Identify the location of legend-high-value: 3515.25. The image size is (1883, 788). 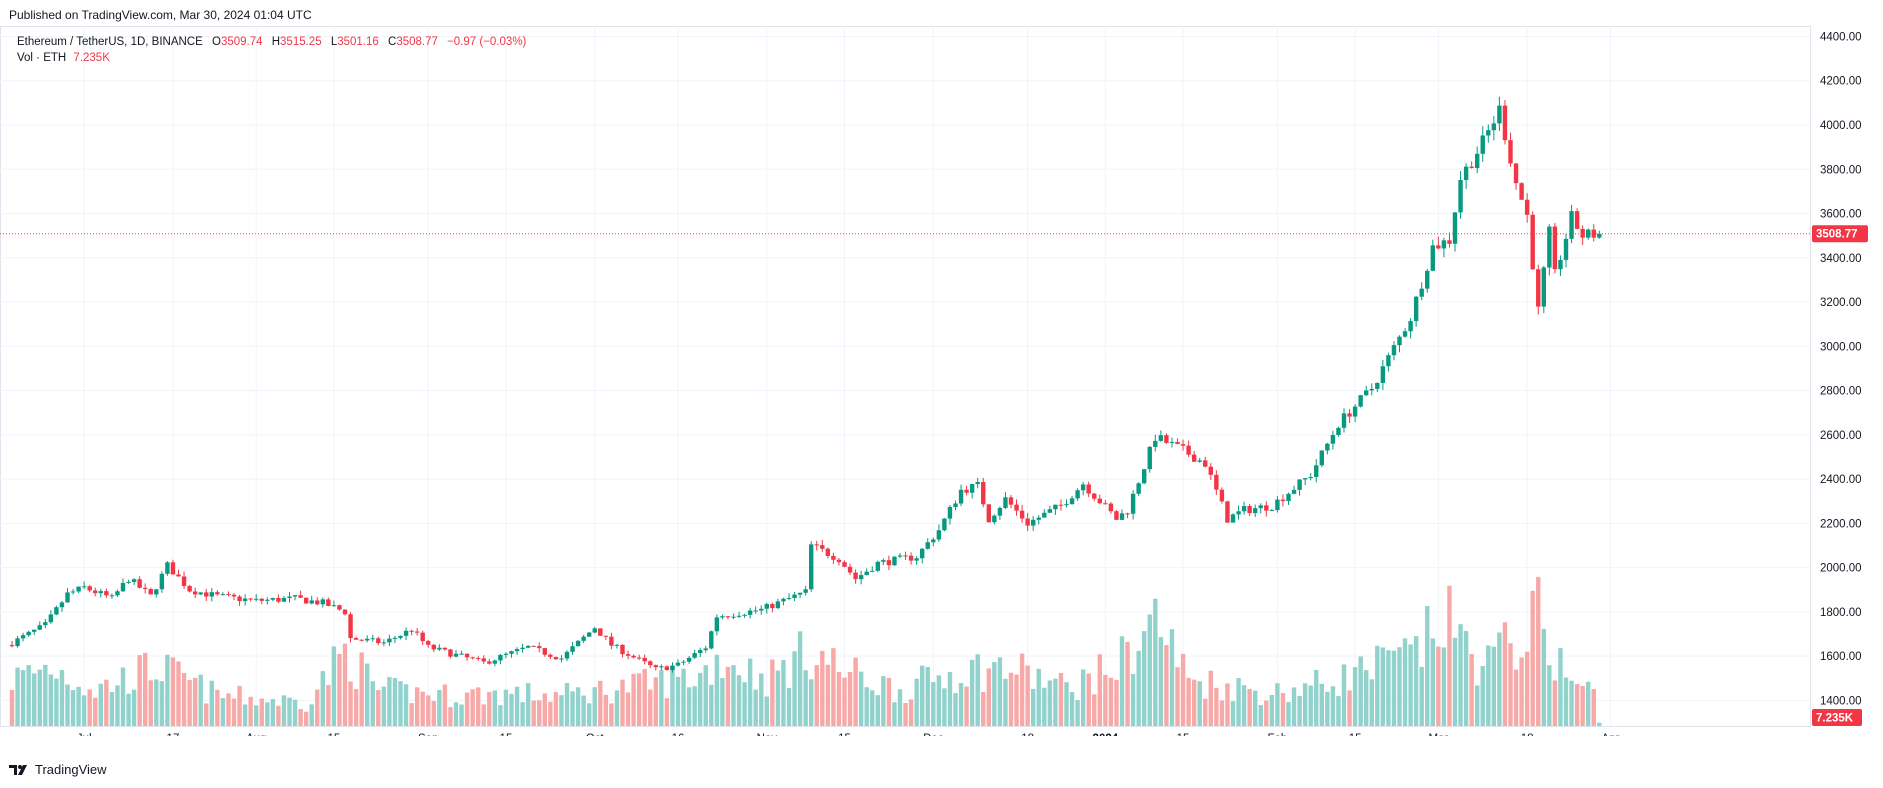
(301, 42).